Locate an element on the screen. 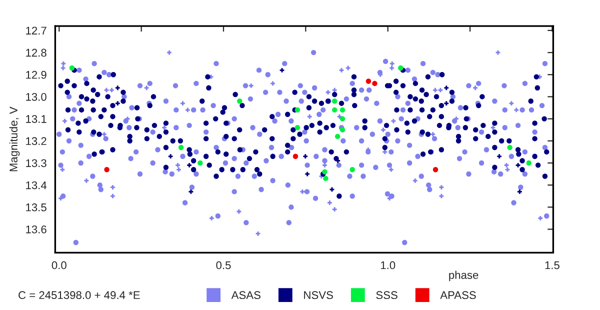  y-tick-label: 13.4 is located at coordinates (36, 185).